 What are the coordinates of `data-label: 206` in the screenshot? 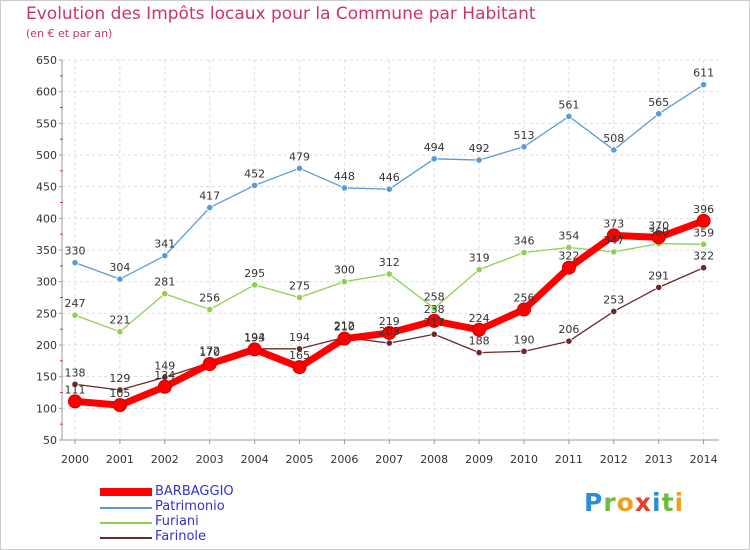 It's located at (568, 329).